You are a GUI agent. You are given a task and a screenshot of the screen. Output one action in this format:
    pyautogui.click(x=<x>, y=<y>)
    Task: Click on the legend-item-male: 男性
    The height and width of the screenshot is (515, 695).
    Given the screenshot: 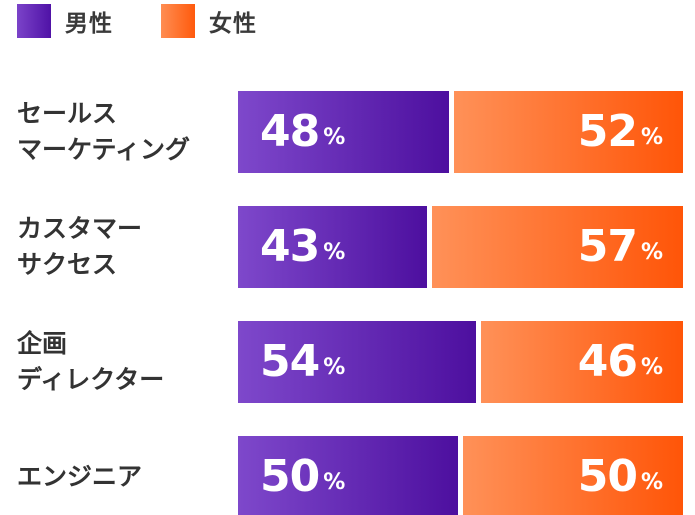 What is the action you would take?
    pyautogui.click(x=65, y=21)
    